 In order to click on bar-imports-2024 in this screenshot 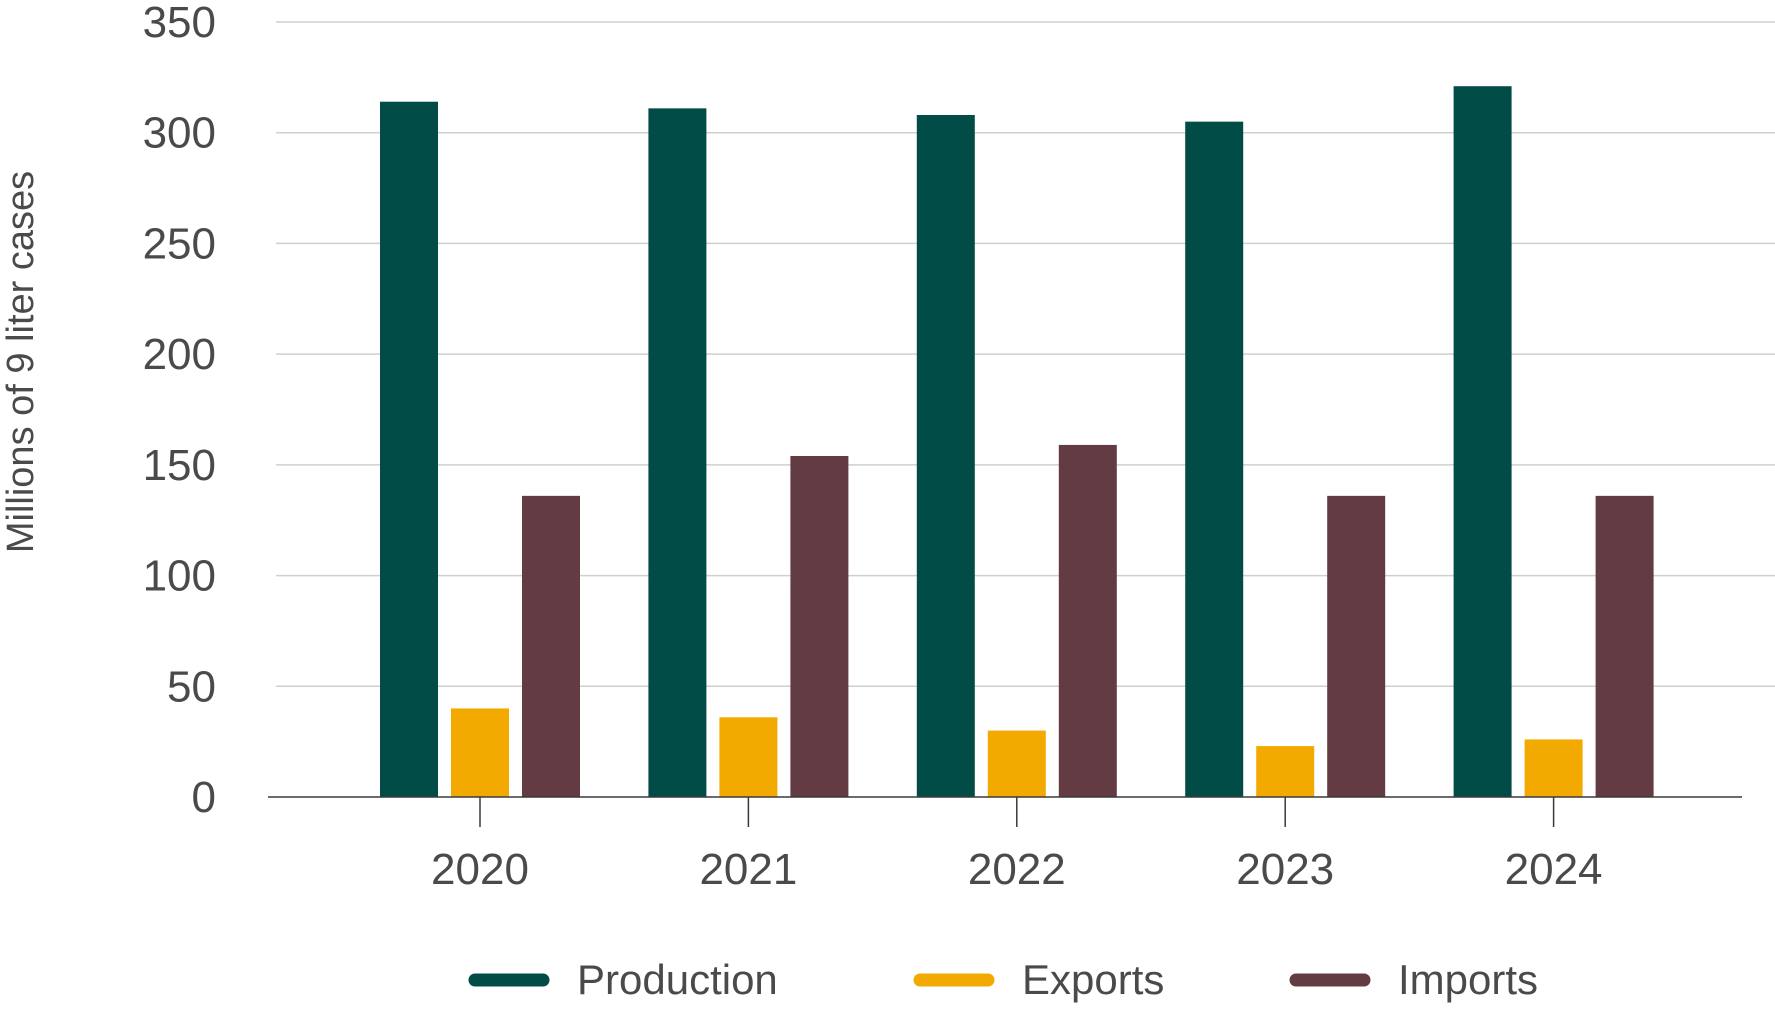, I will do `click(1624, 646)`.